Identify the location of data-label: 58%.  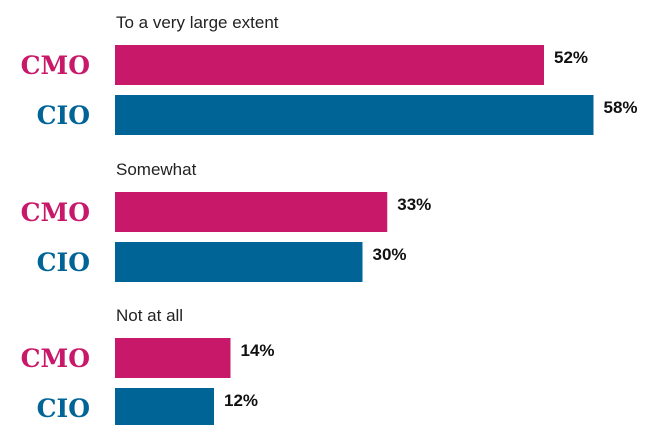
(621, 107).